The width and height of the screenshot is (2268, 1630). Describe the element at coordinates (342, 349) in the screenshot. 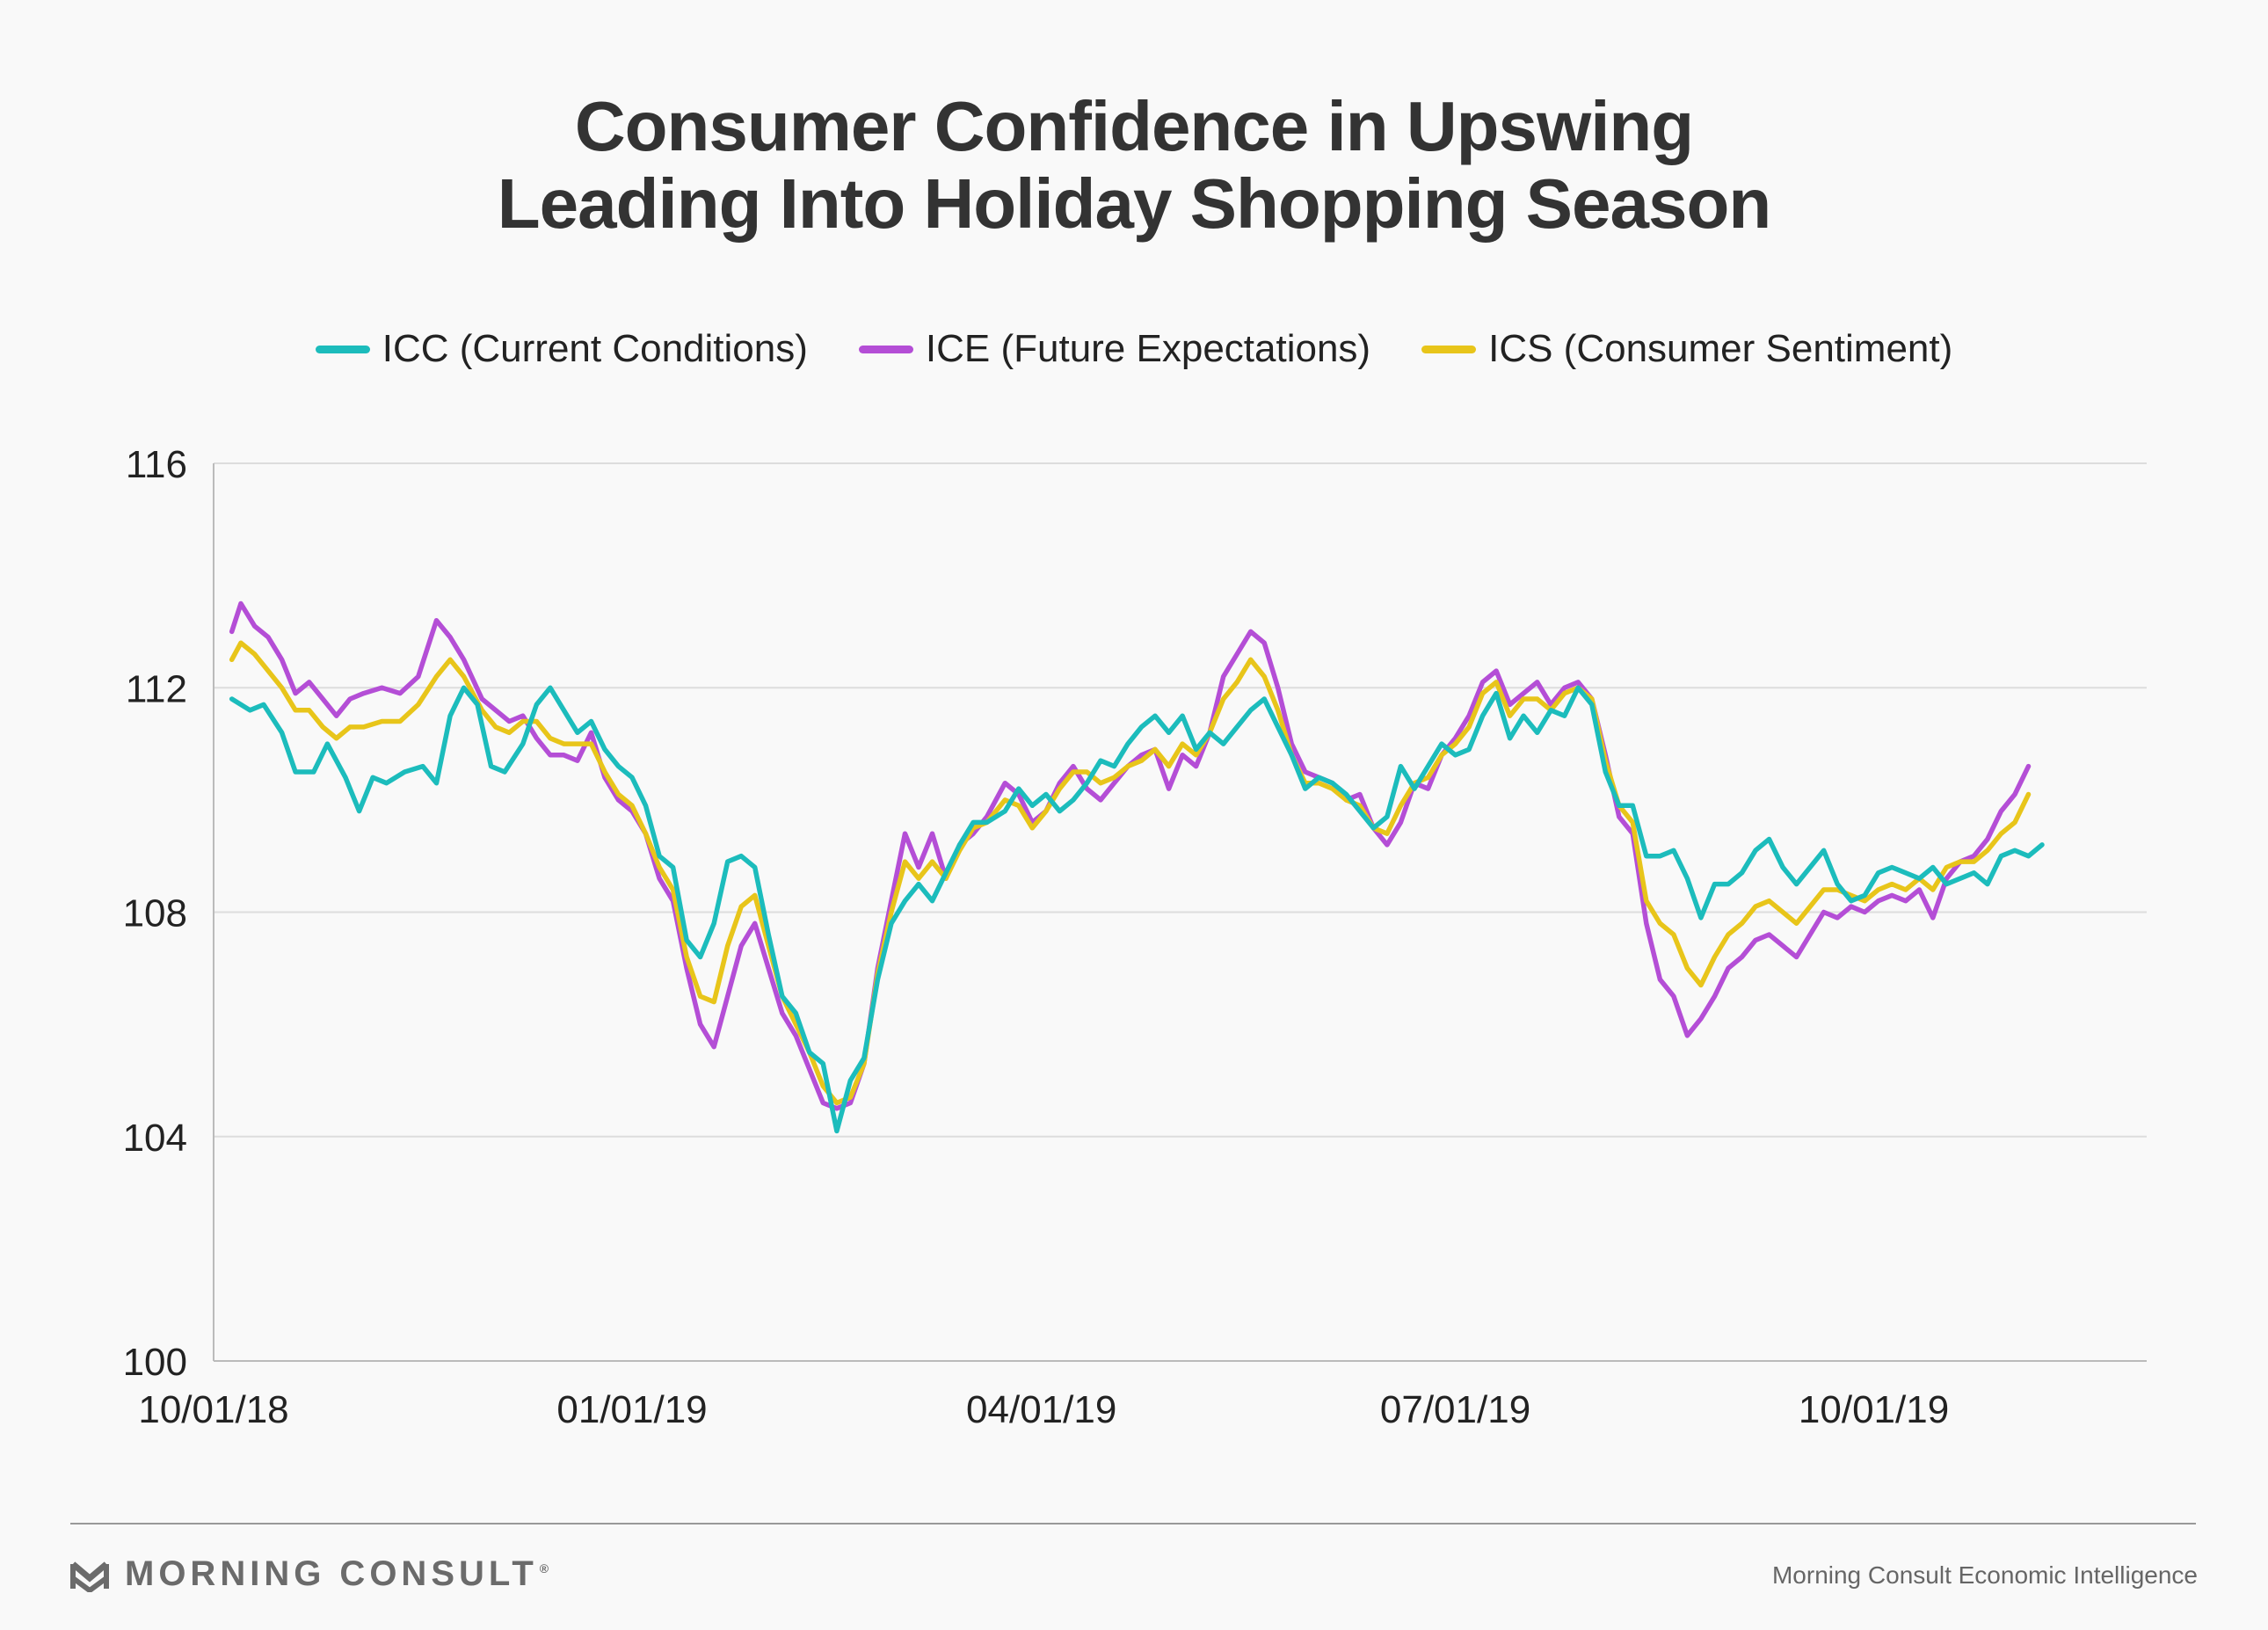

I see `legend-swatch-icc` at that location.